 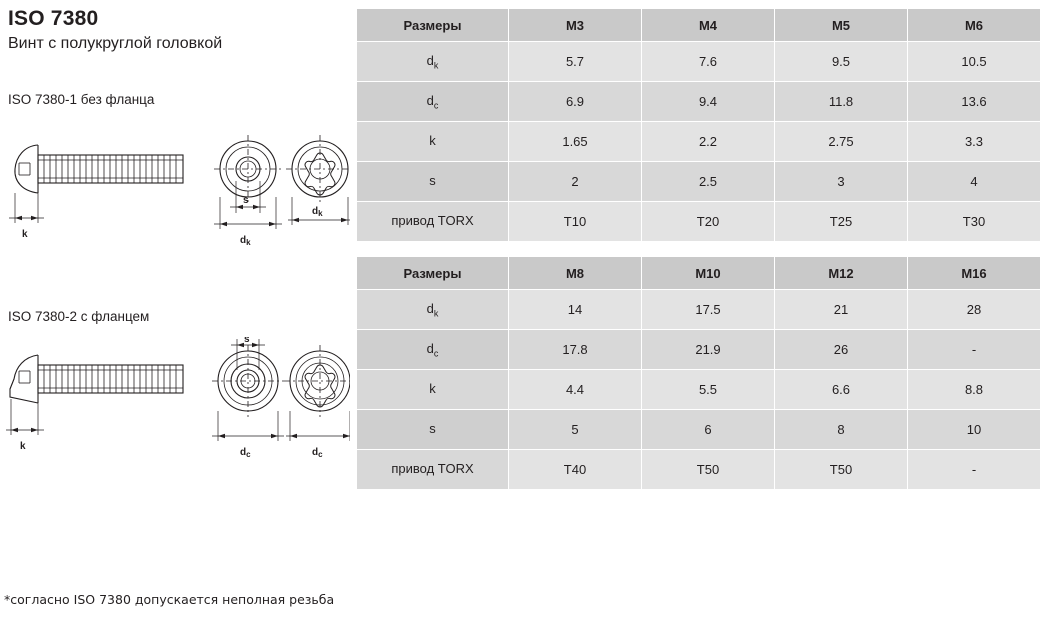 I want to click on dimension-k-flanged: k, so click(x=25, y=425).